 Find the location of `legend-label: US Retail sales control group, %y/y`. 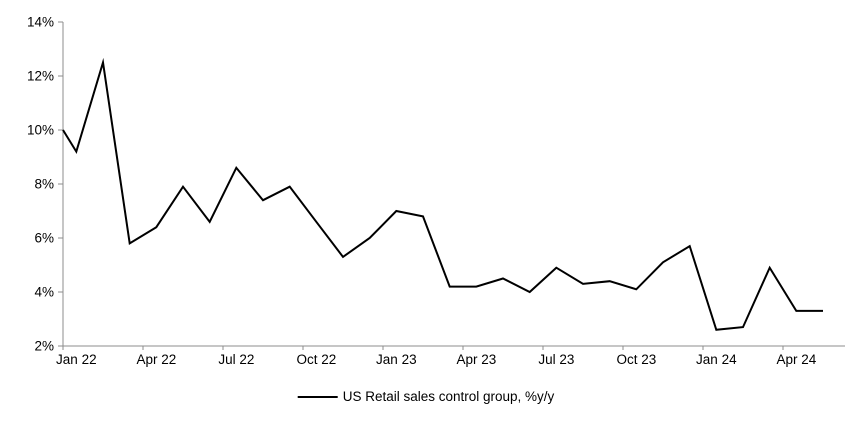

legend-label: US Retail sales control group, %y/y is located at coordinates (448, 396).